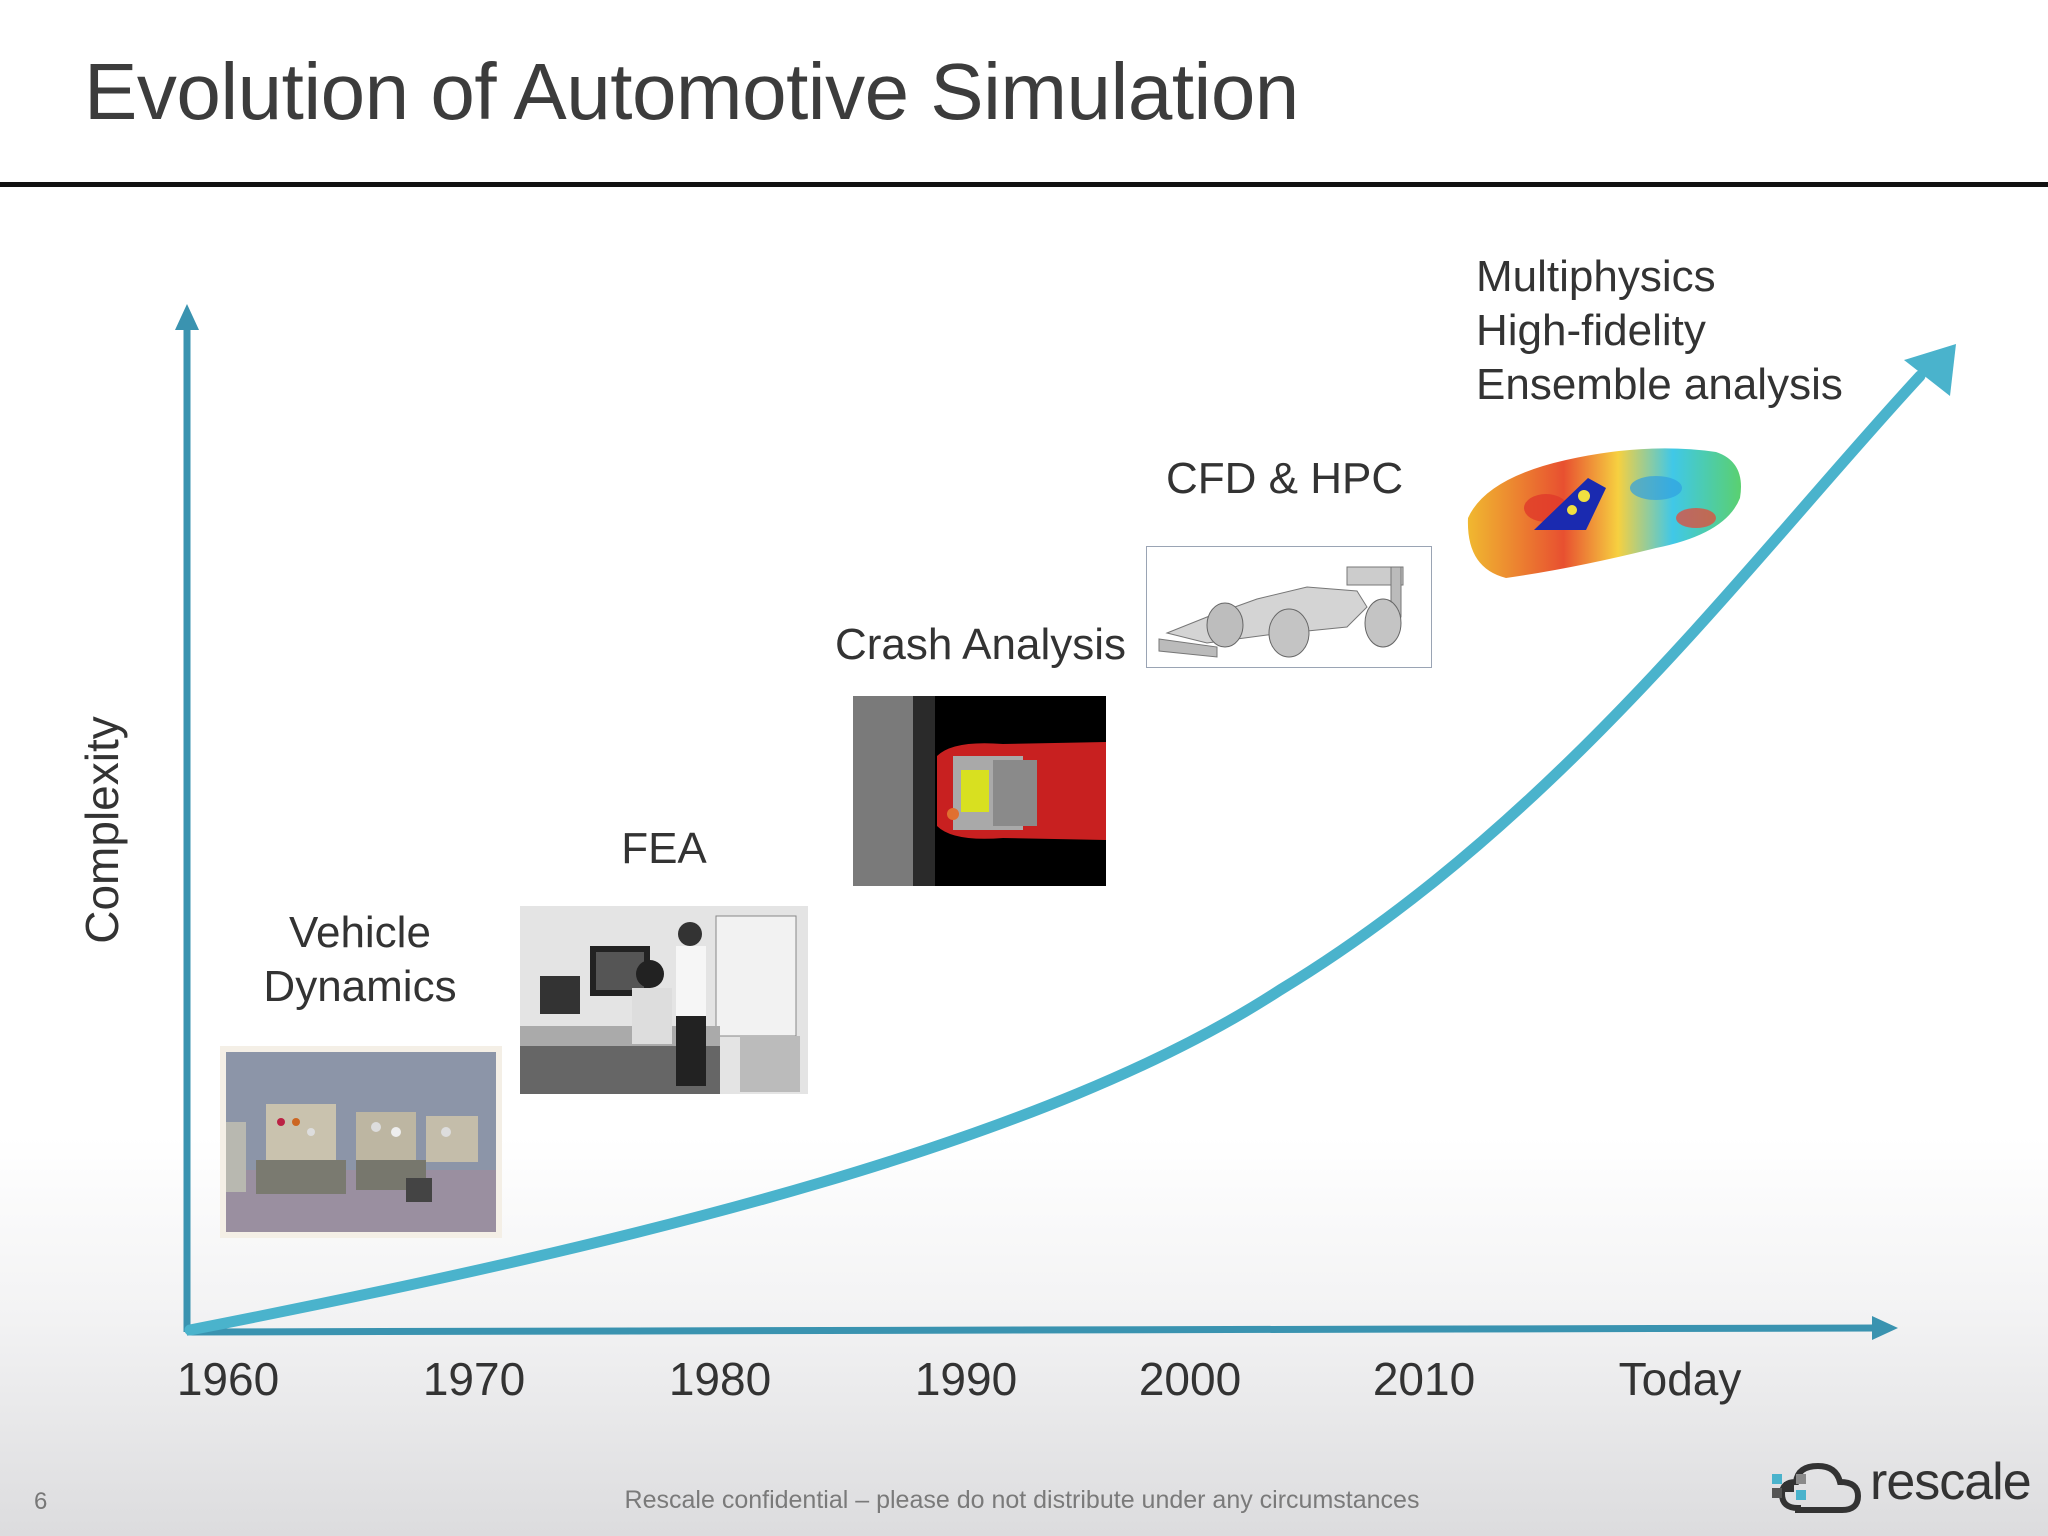 The image size is (2048, 1536). Describe the element at coordinates (664, 848) in the screenshot. I see `era-label-fea: FEA` at that location.